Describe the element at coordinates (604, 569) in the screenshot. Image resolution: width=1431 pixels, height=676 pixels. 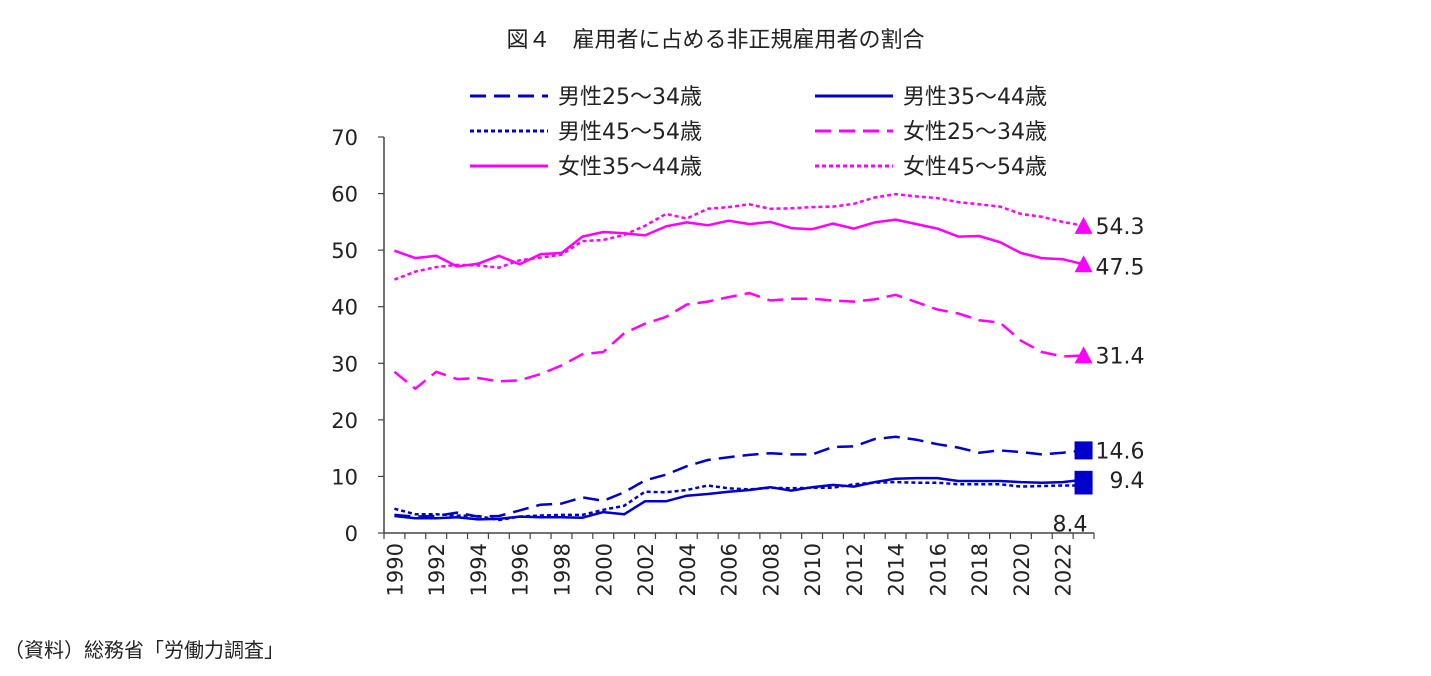
I see `x-tick-label: 2000` at that location.